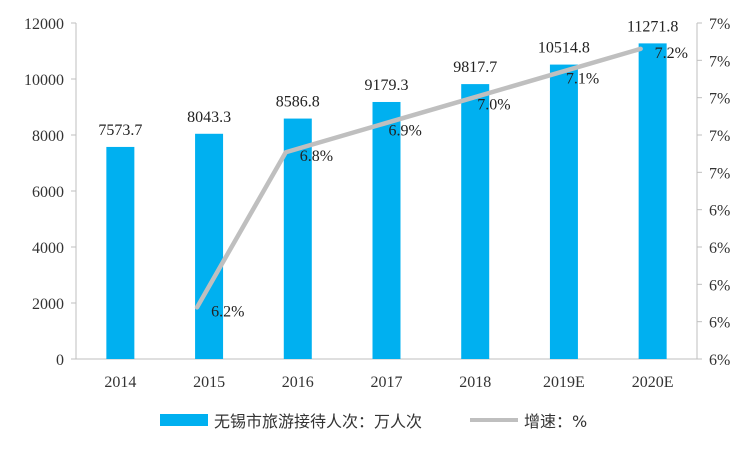 This screenshot has height=450, width=750. What do you see at coordinates (48, 136) in the screenshot?
I see `left-axis-tick-label: 8000` at bounding box center [48, 136].